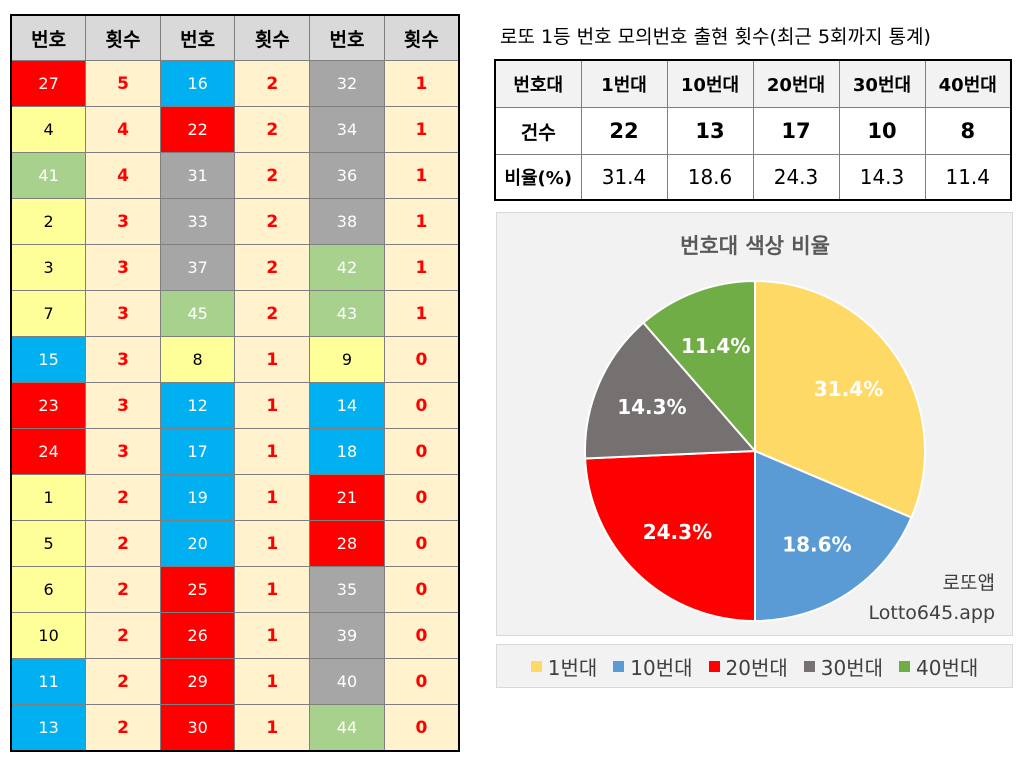 The height and width of the screenshot is (757, 1025). I want to click on appearance-count: 4, so click(123, 175).